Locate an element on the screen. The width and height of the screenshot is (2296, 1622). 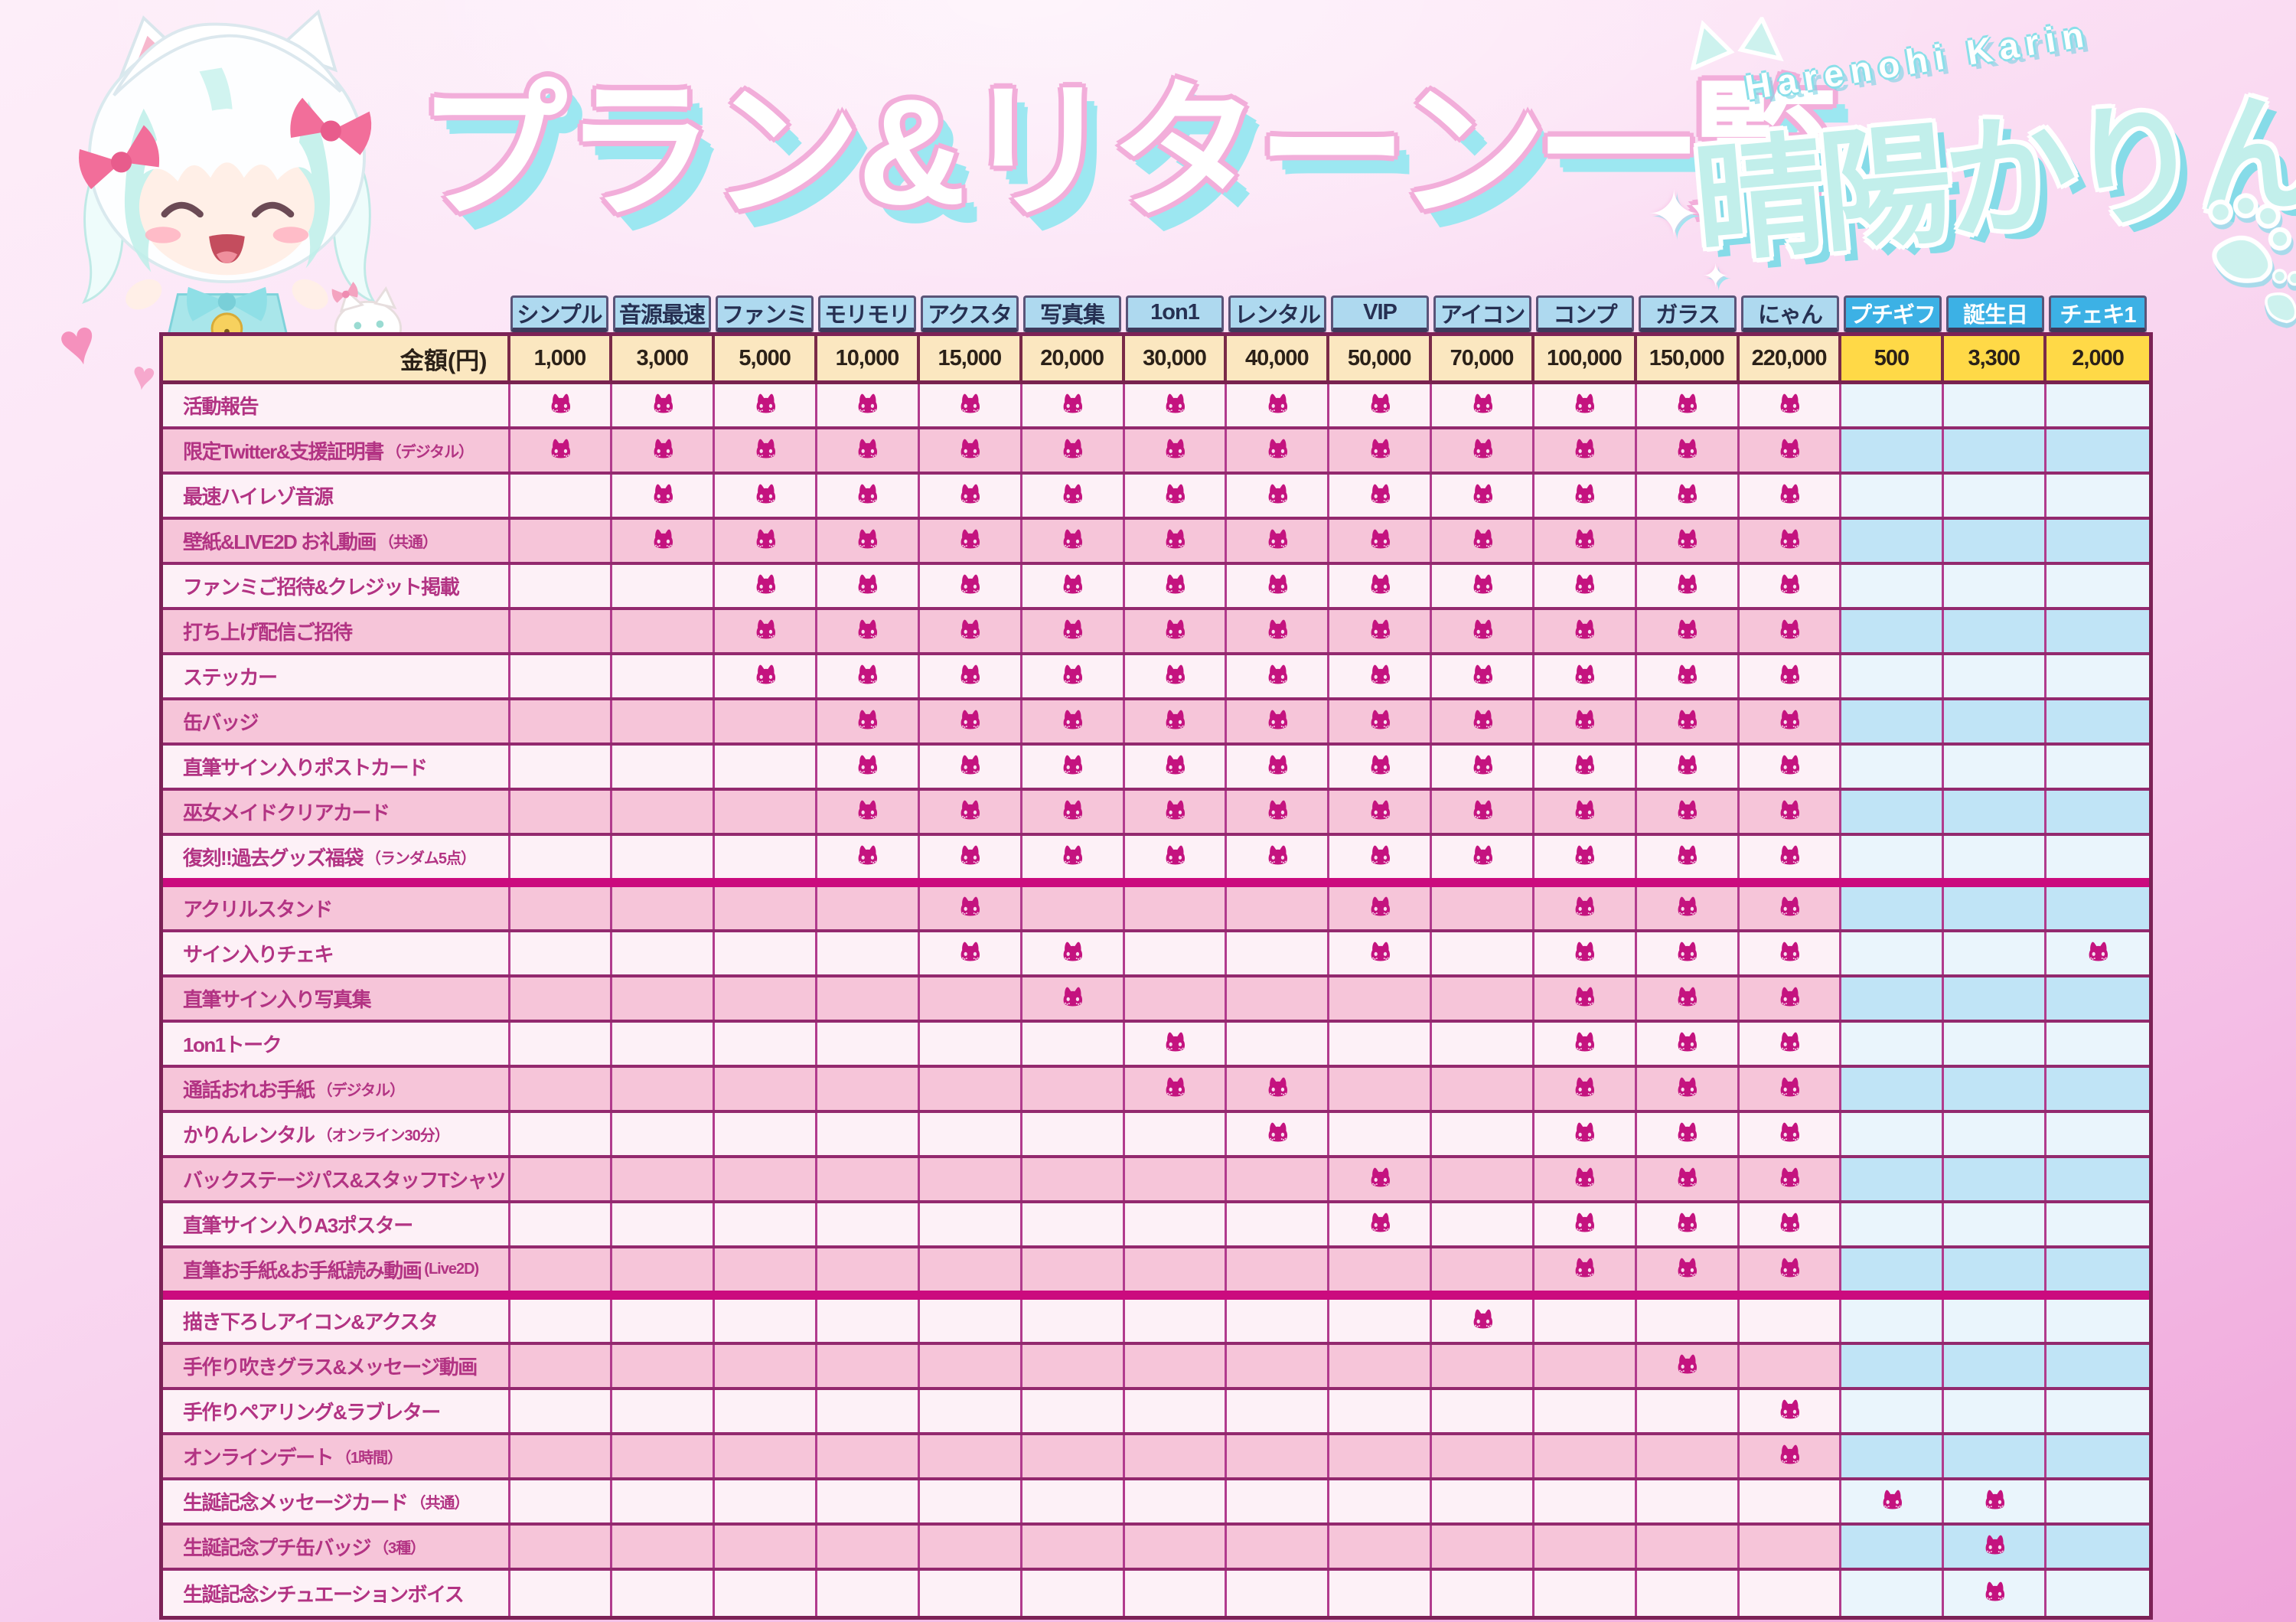
row-label-text: 復刻!!過去グッズ福袋 is located at coordinates (273, 858).